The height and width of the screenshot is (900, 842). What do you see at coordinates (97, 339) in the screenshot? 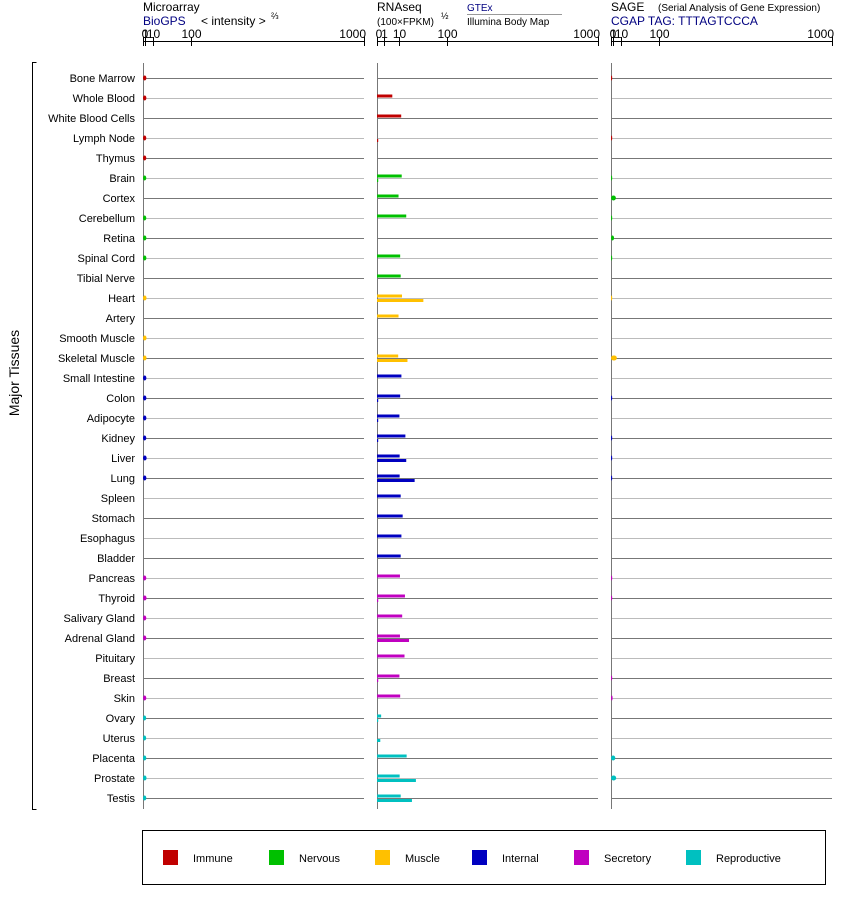
I see `tissue-label: Smooth Muscle` at bounding box center [97, 339].